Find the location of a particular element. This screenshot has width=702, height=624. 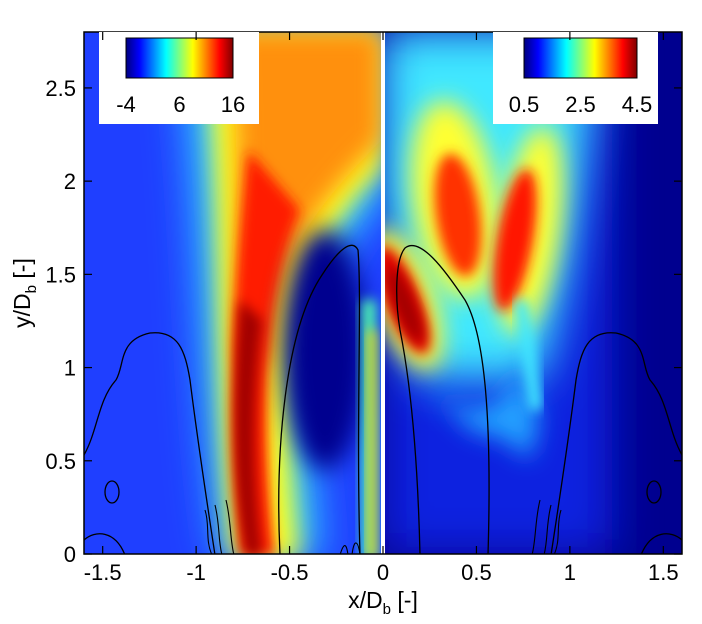

y-axis-label: y/Db [-] is located at coordinates (24, 293).